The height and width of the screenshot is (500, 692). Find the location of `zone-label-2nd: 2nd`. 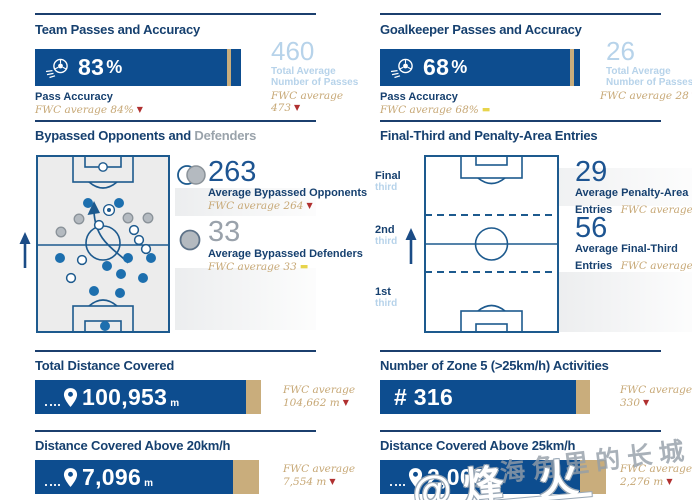

zone-label-2nd: 2nd is located at coordinates (385, 230).